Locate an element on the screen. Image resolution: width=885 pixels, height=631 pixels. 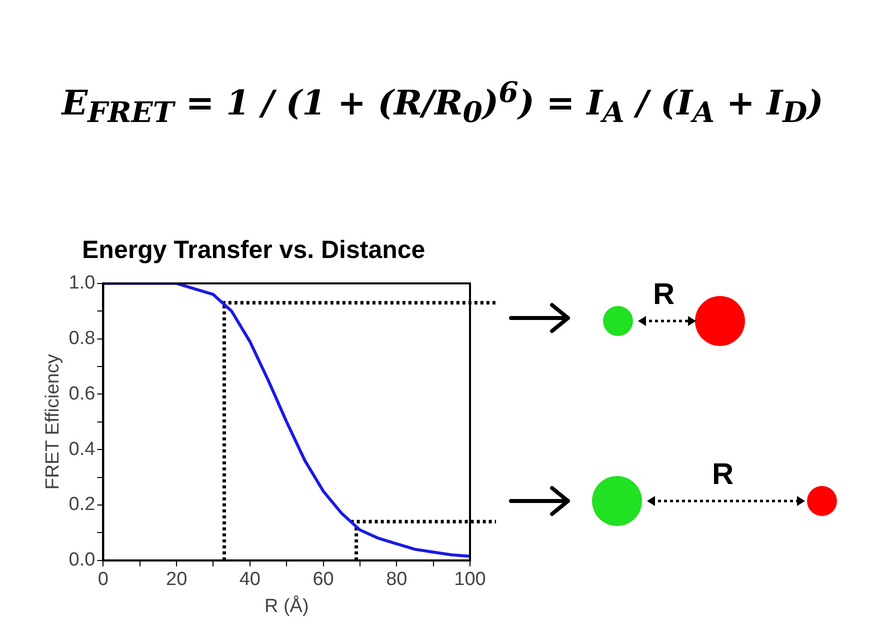
y-tick-label: 1.0 is located at coordinates (82, 283).